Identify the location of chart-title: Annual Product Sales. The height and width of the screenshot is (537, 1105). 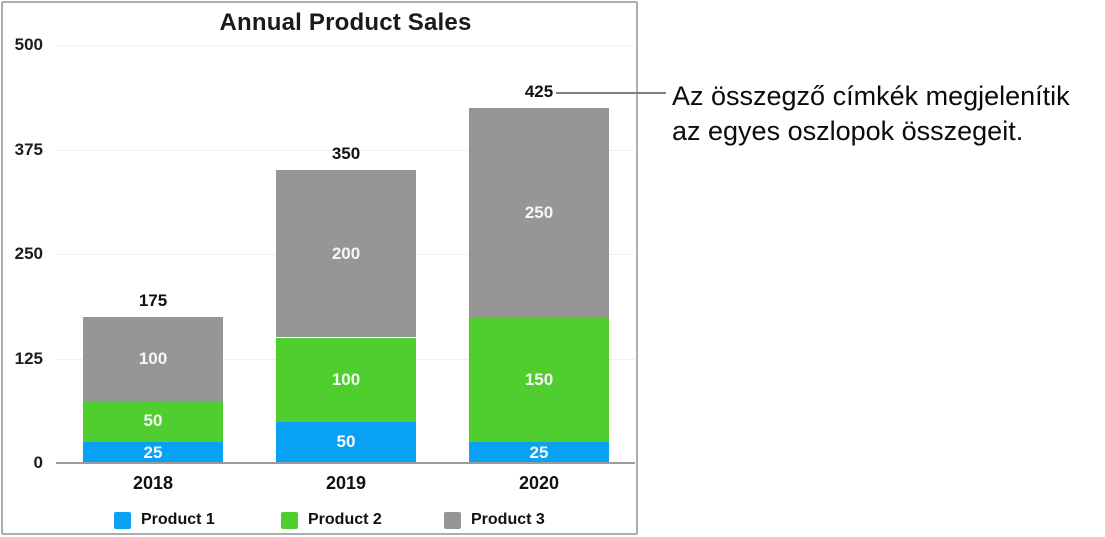
(345, 22).